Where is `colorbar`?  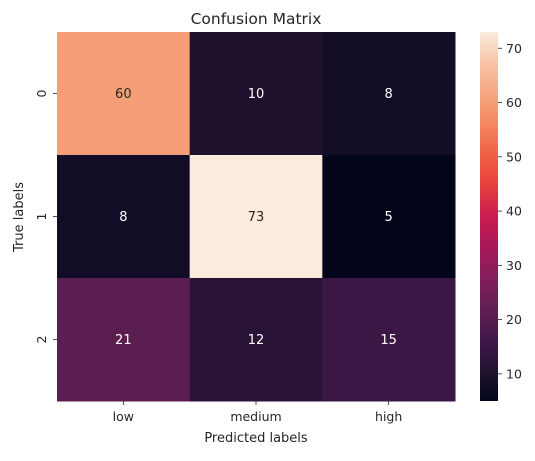
colorbar is located at coordinates (489, 216).